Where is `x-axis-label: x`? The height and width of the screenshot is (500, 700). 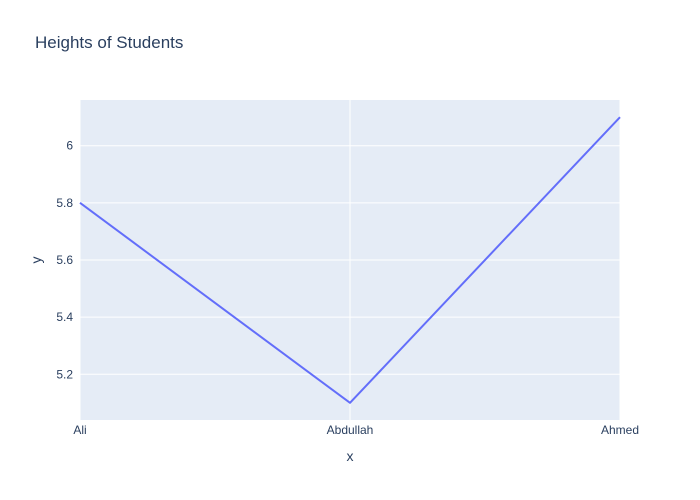 x-axis-label: x is located at coordinates (350, 456).